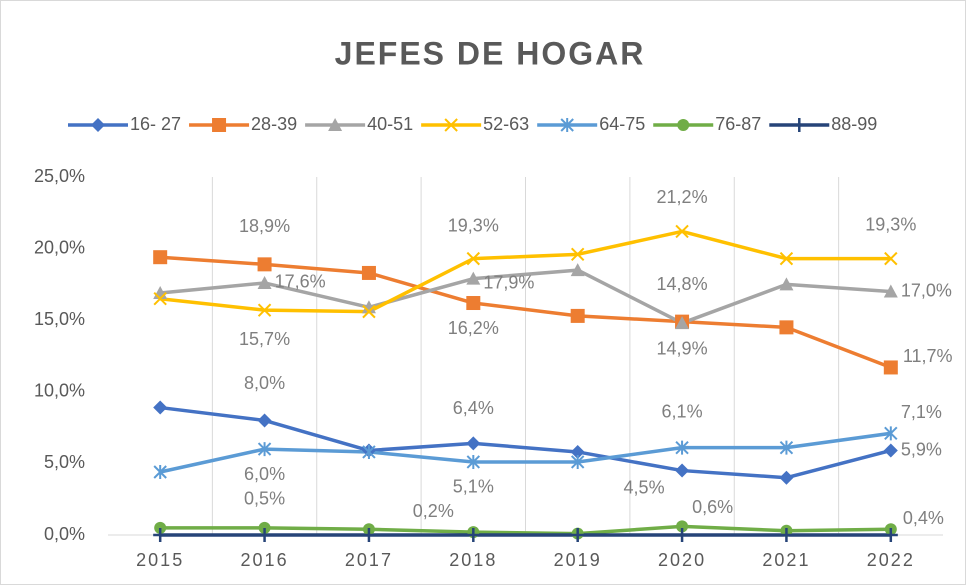  Describe the element at coordinates (59, 176) in the screenshot. I see `y-tick-label: 25,0%` at that location.